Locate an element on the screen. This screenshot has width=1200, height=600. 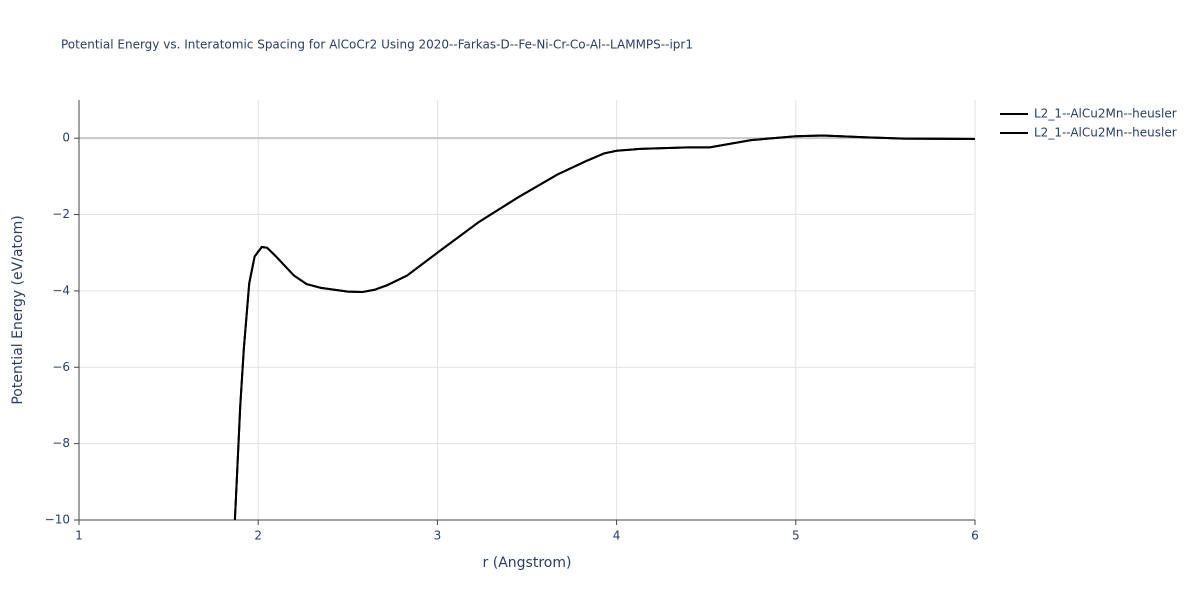
y-tick-label: −2 is located at coordinates (61, 214).